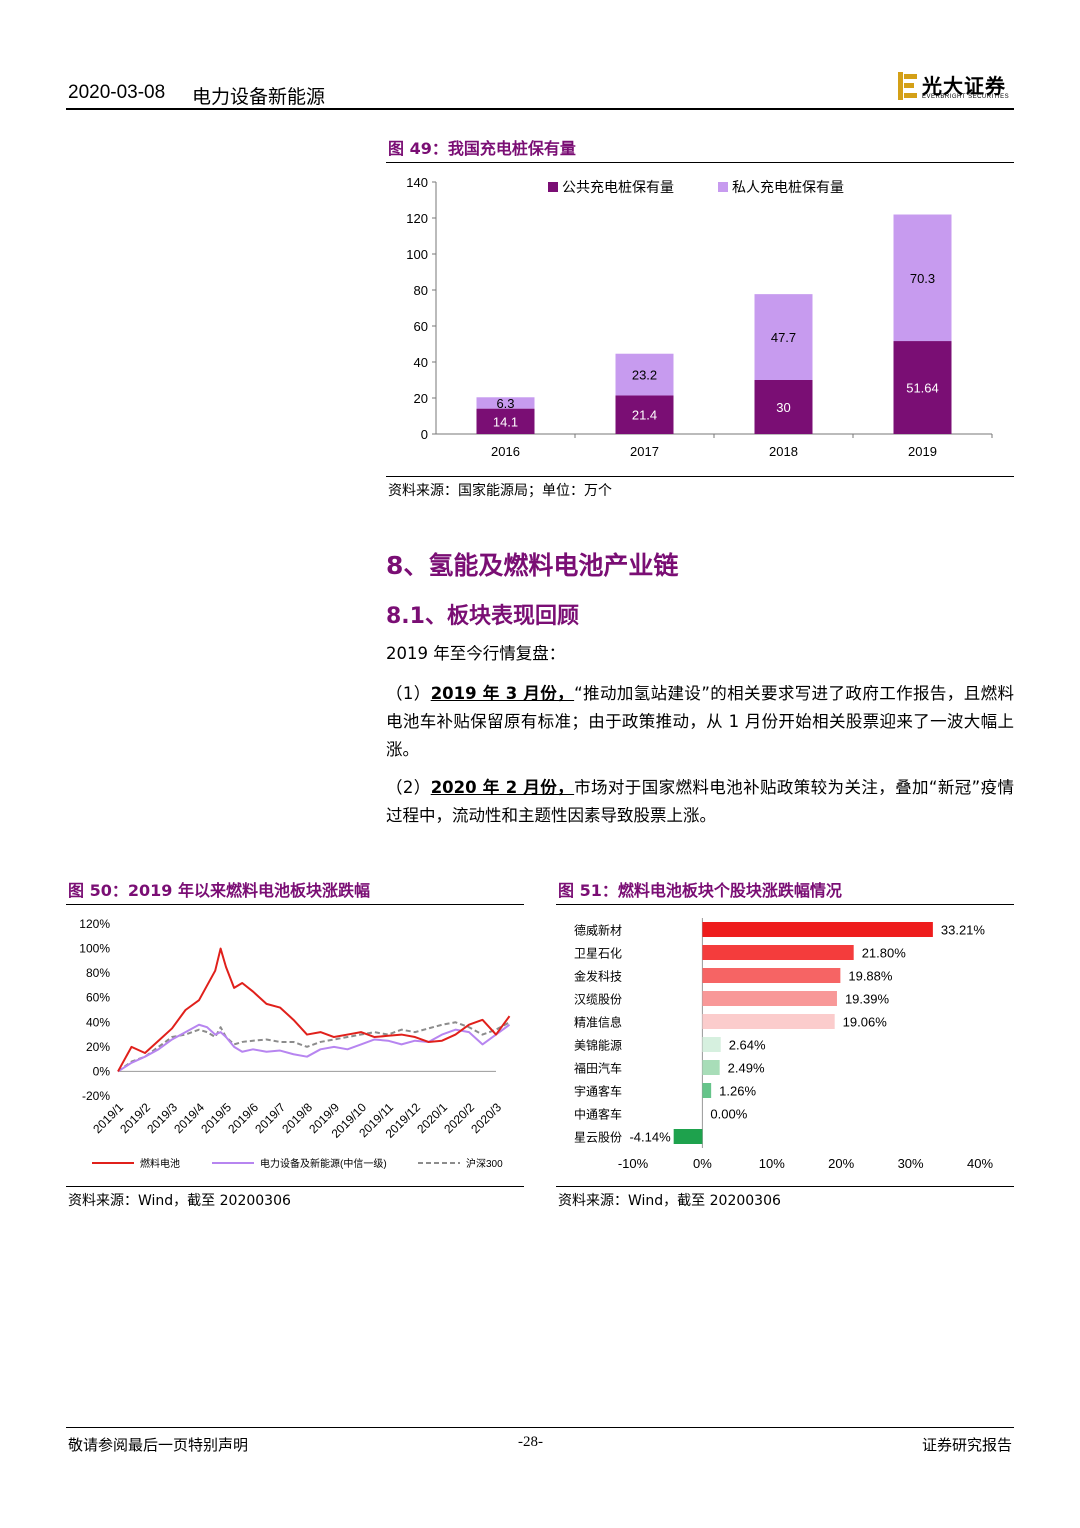  Describe the element at coordinates (598, 1022) in the screenshot. I see `fig51-category-label: 精准信息` at that location.